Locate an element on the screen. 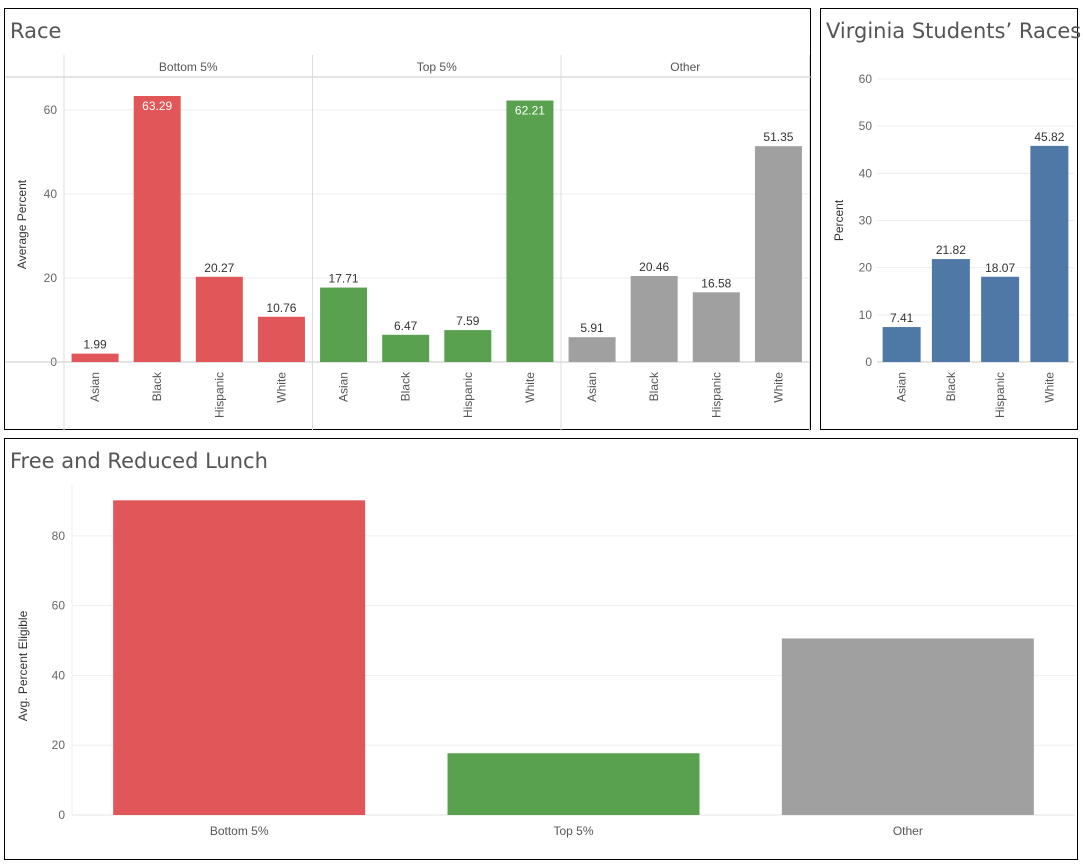  y-axis-label: Avg. Percent Eligible is located at coordinates (23, 665).